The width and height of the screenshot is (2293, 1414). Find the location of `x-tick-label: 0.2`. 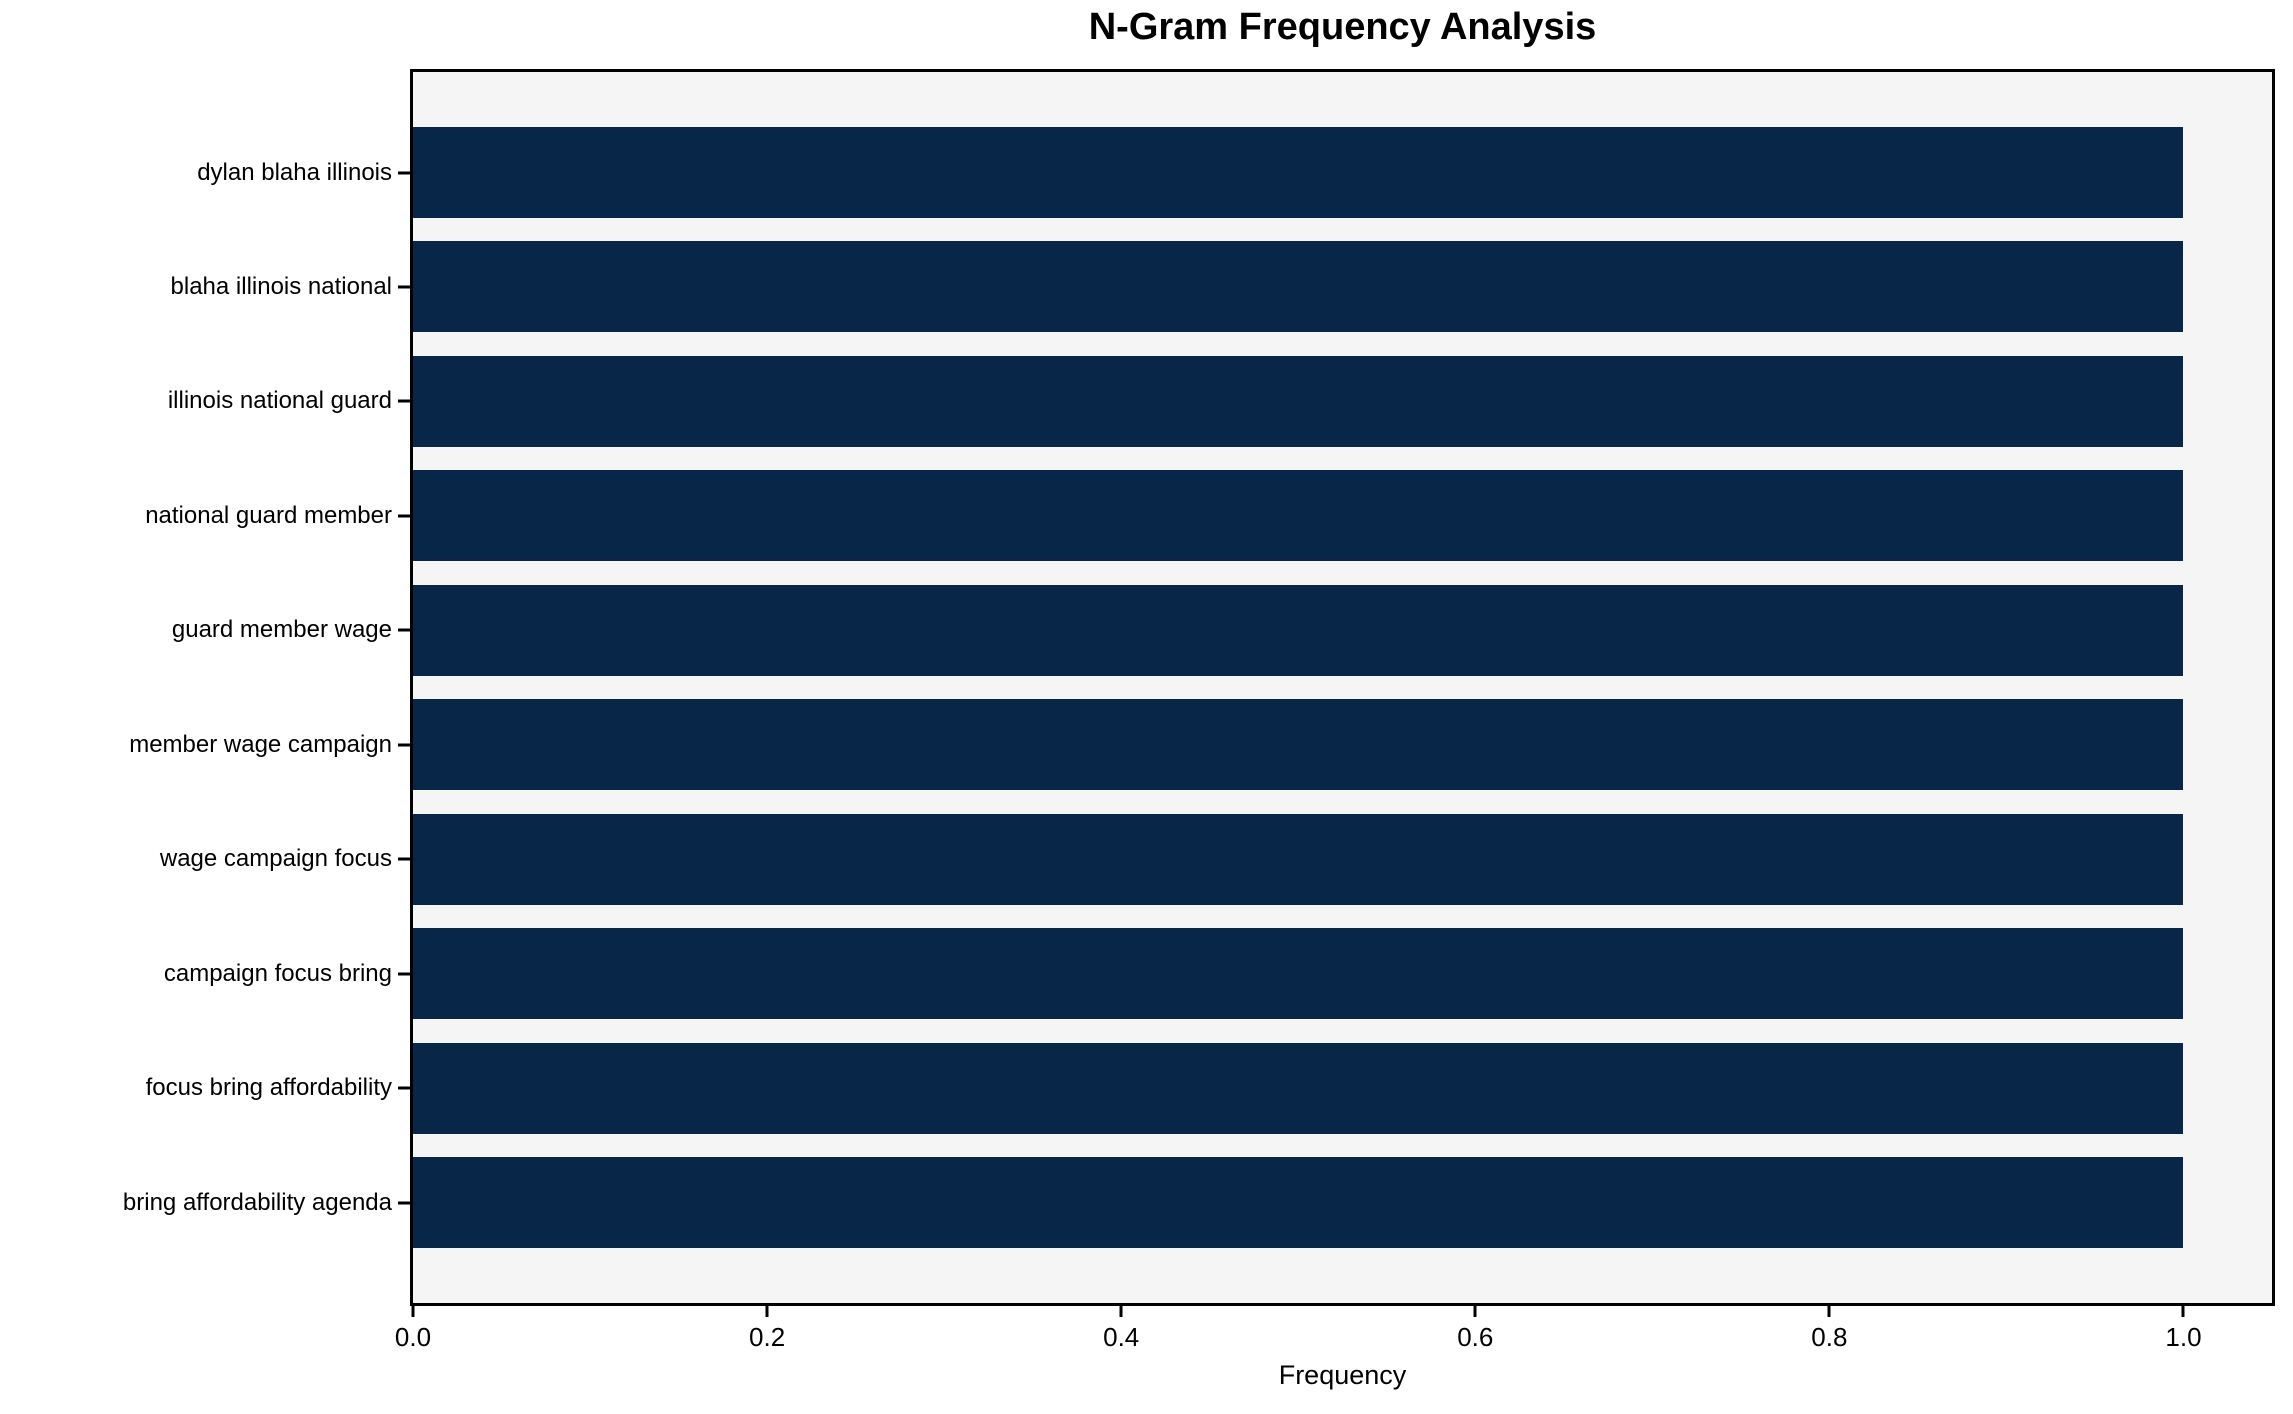

x-tick-label: 0.2 is located at coordinates (767, 1337).